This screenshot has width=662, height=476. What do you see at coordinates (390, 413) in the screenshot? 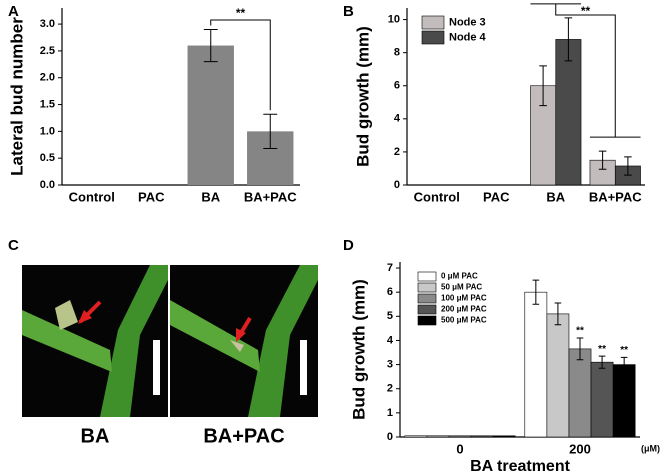
I see `y-tick-label: 1` at bounding box center [390, 413].